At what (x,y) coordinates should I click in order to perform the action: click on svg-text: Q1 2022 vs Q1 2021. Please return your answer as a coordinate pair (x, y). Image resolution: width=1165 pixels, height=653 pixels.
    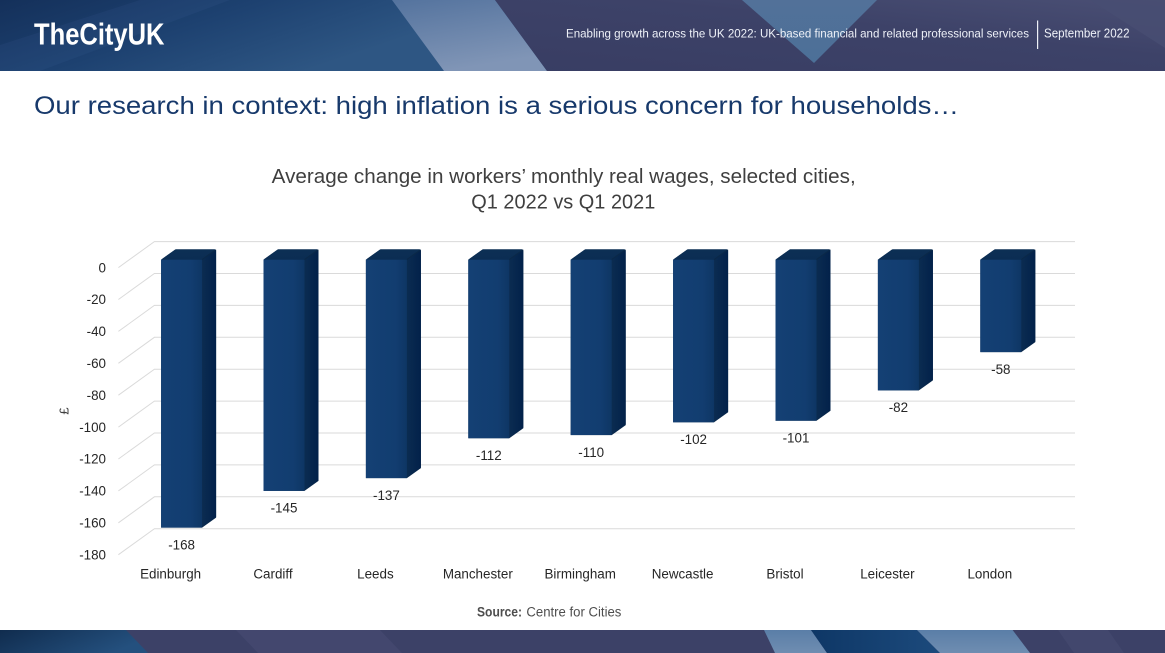
    Looking at the image, I should click on (563, 201).